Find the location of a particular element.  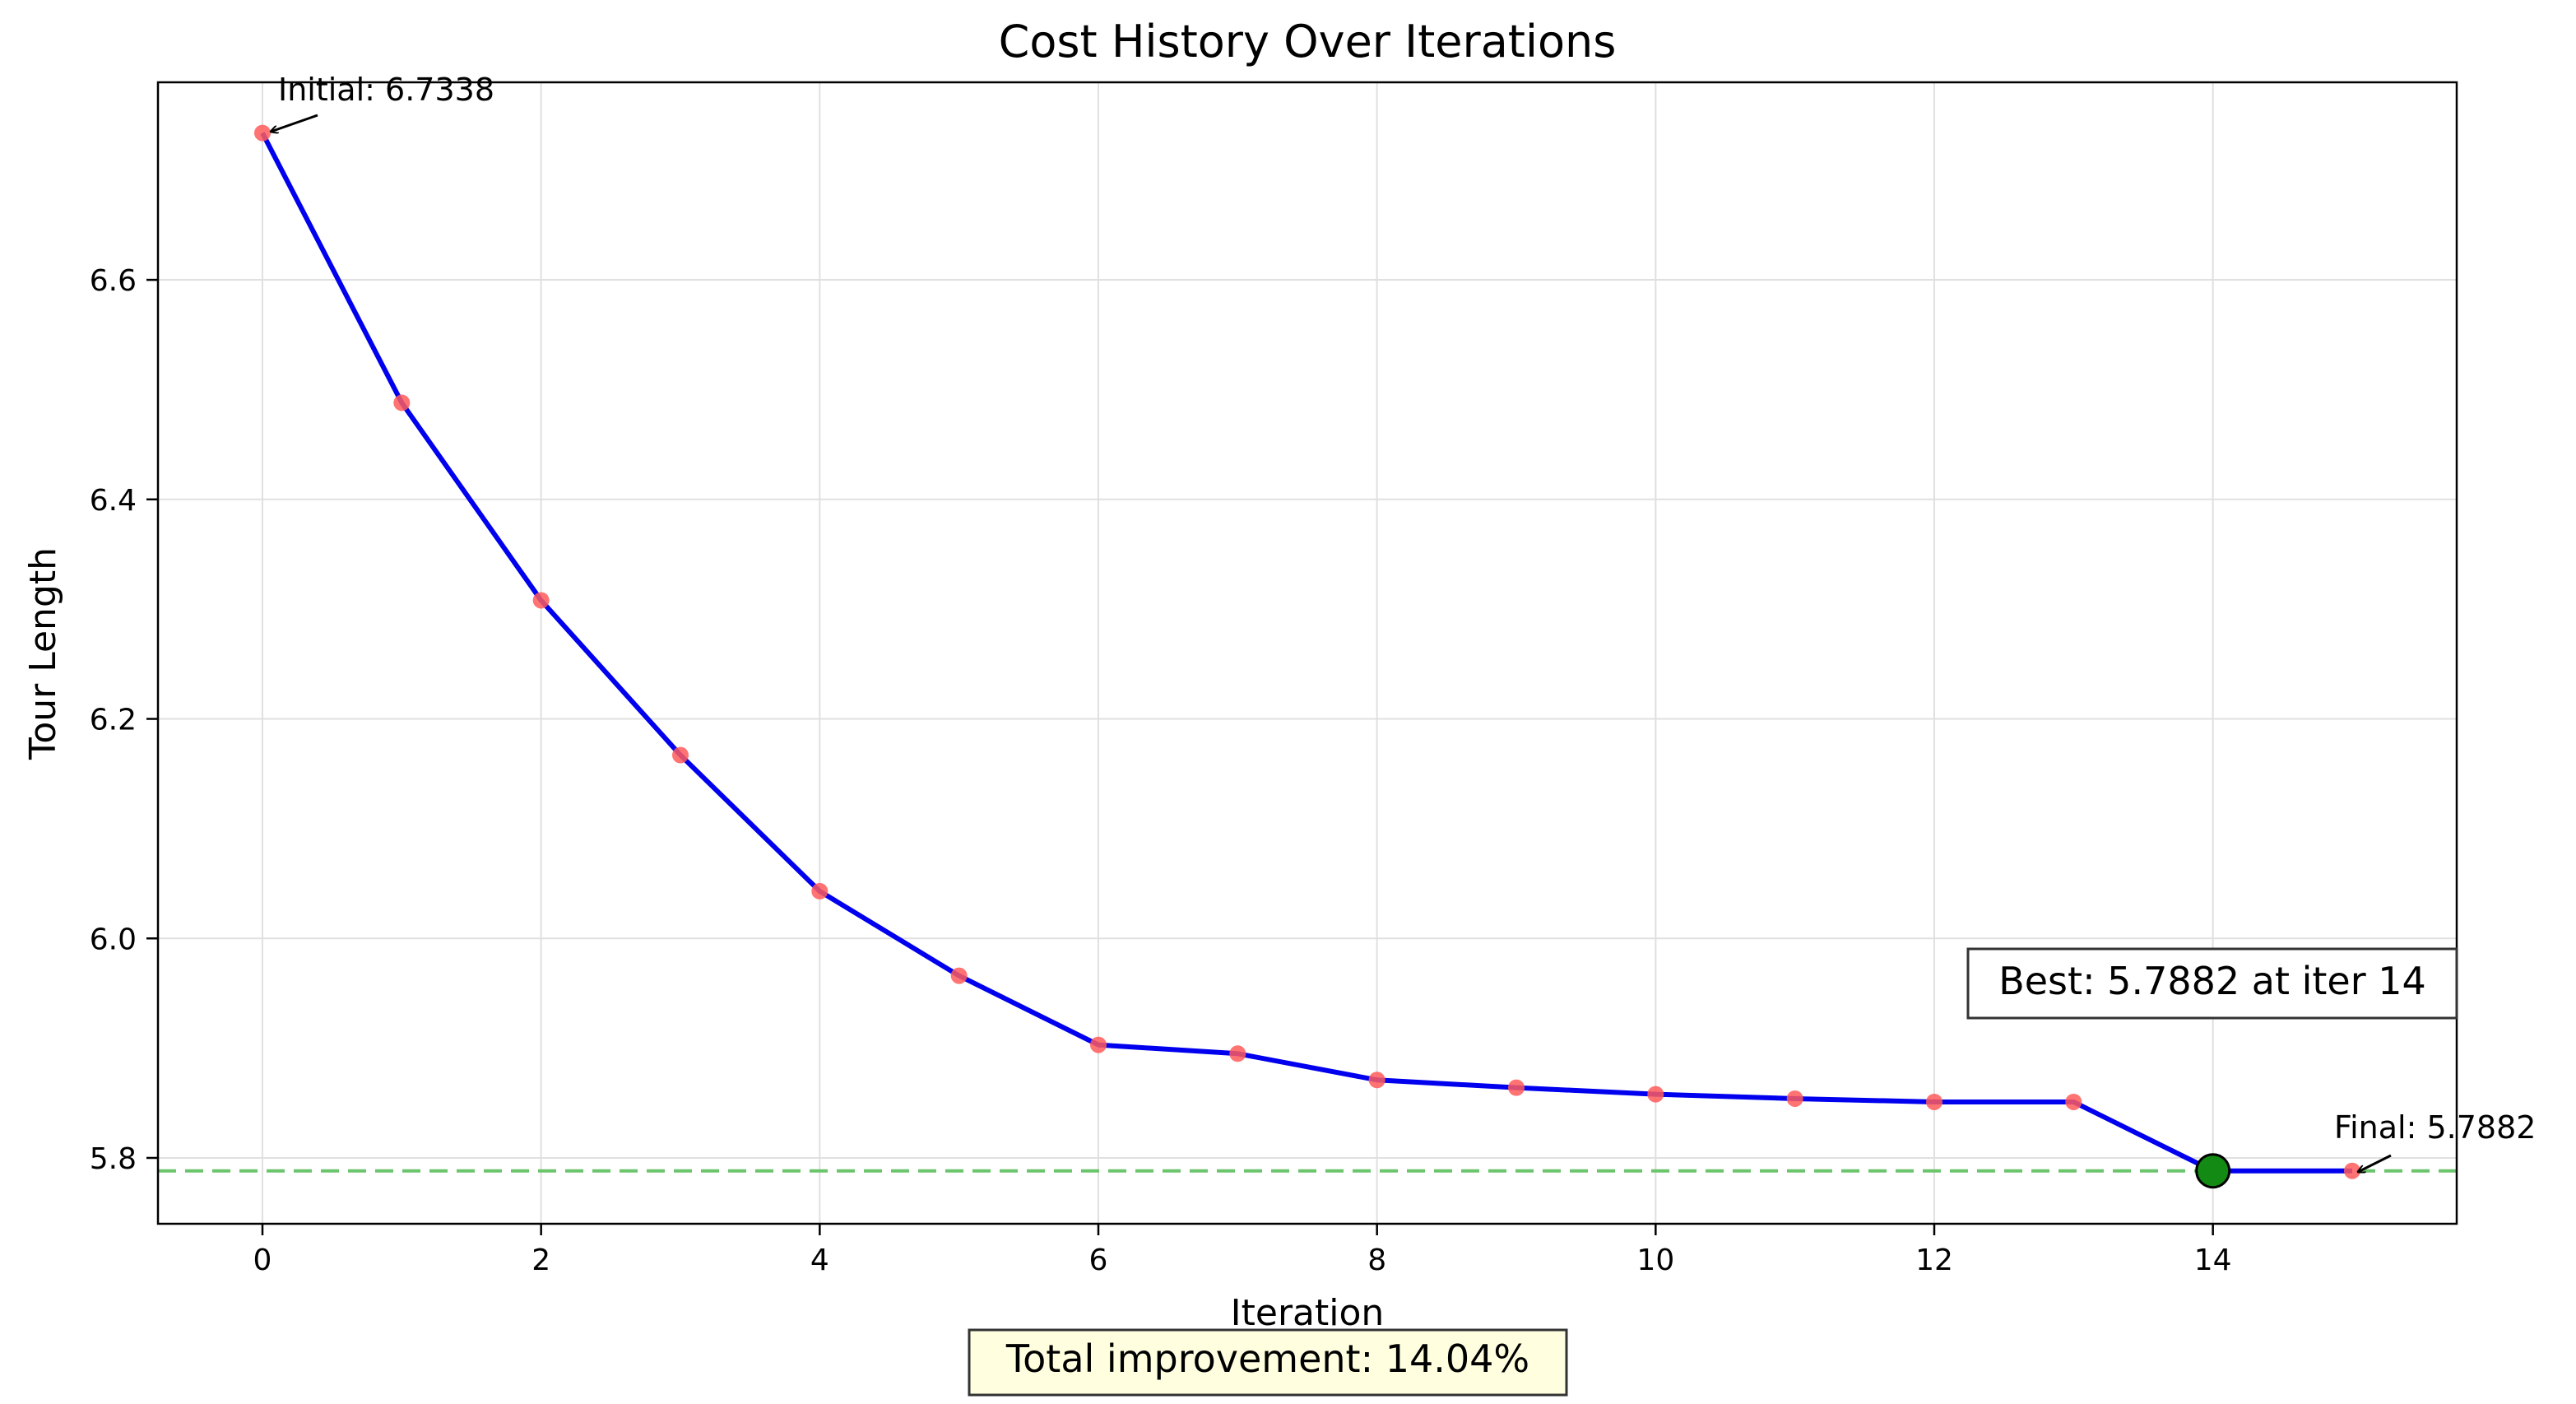

final-annotation: Final: 5.7882 is located at coordinates (2435, 1127).